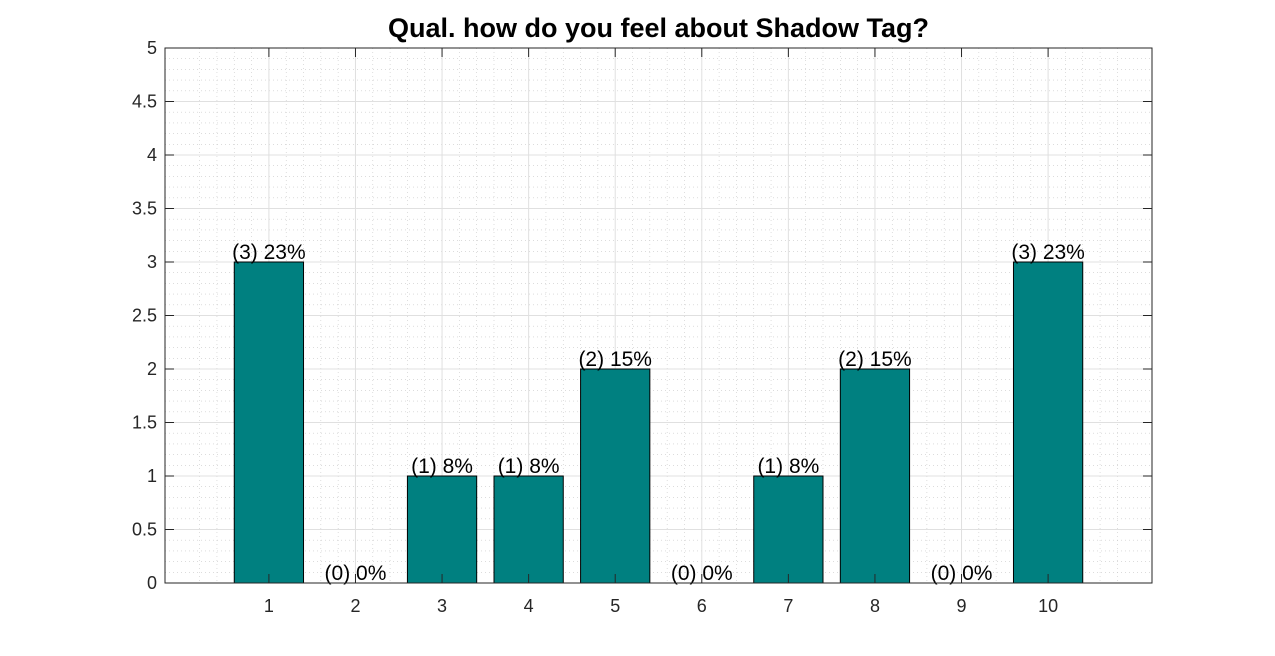 Image resolution: width=1275 pixels, height=656 pixels. Describe the element at coordinates (615, 606) in the screenshot. I see `x-tick-label: 5` at that location.